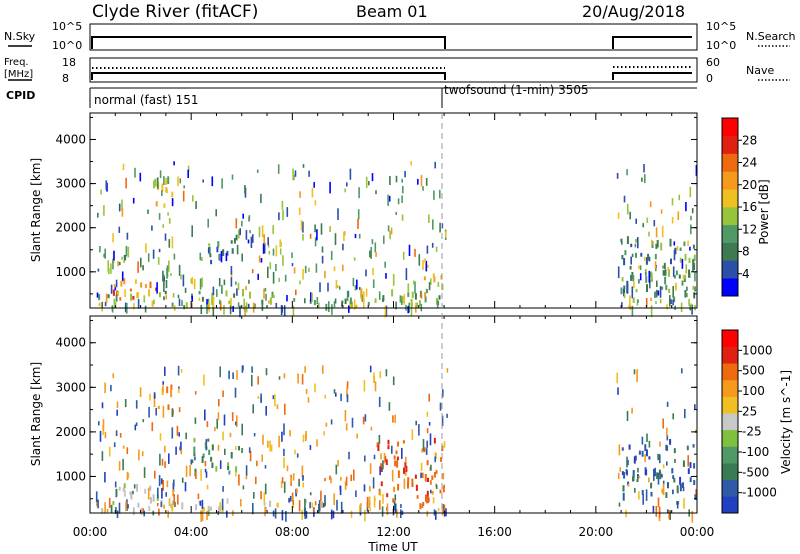 The image size is (800, 554). I want to click on velocity-colorbar-label: Velocity [m s^-1], so click(786, 422).